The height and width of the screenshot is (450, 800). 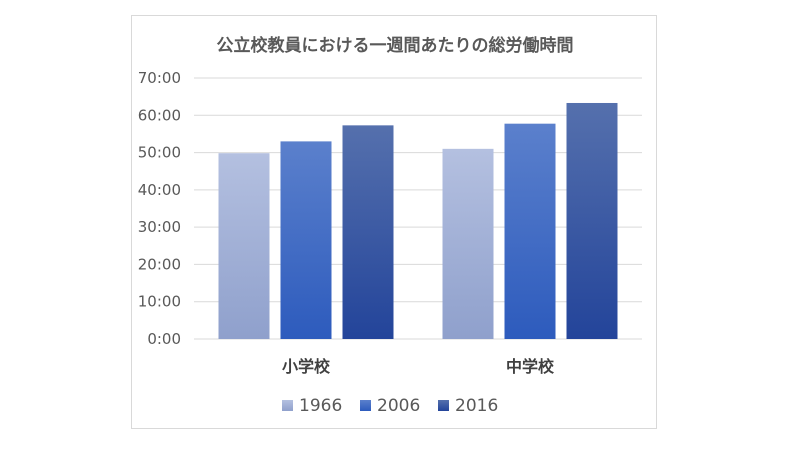 I want to click on y-tick-label: 10:00, so click(x=159, y=302).